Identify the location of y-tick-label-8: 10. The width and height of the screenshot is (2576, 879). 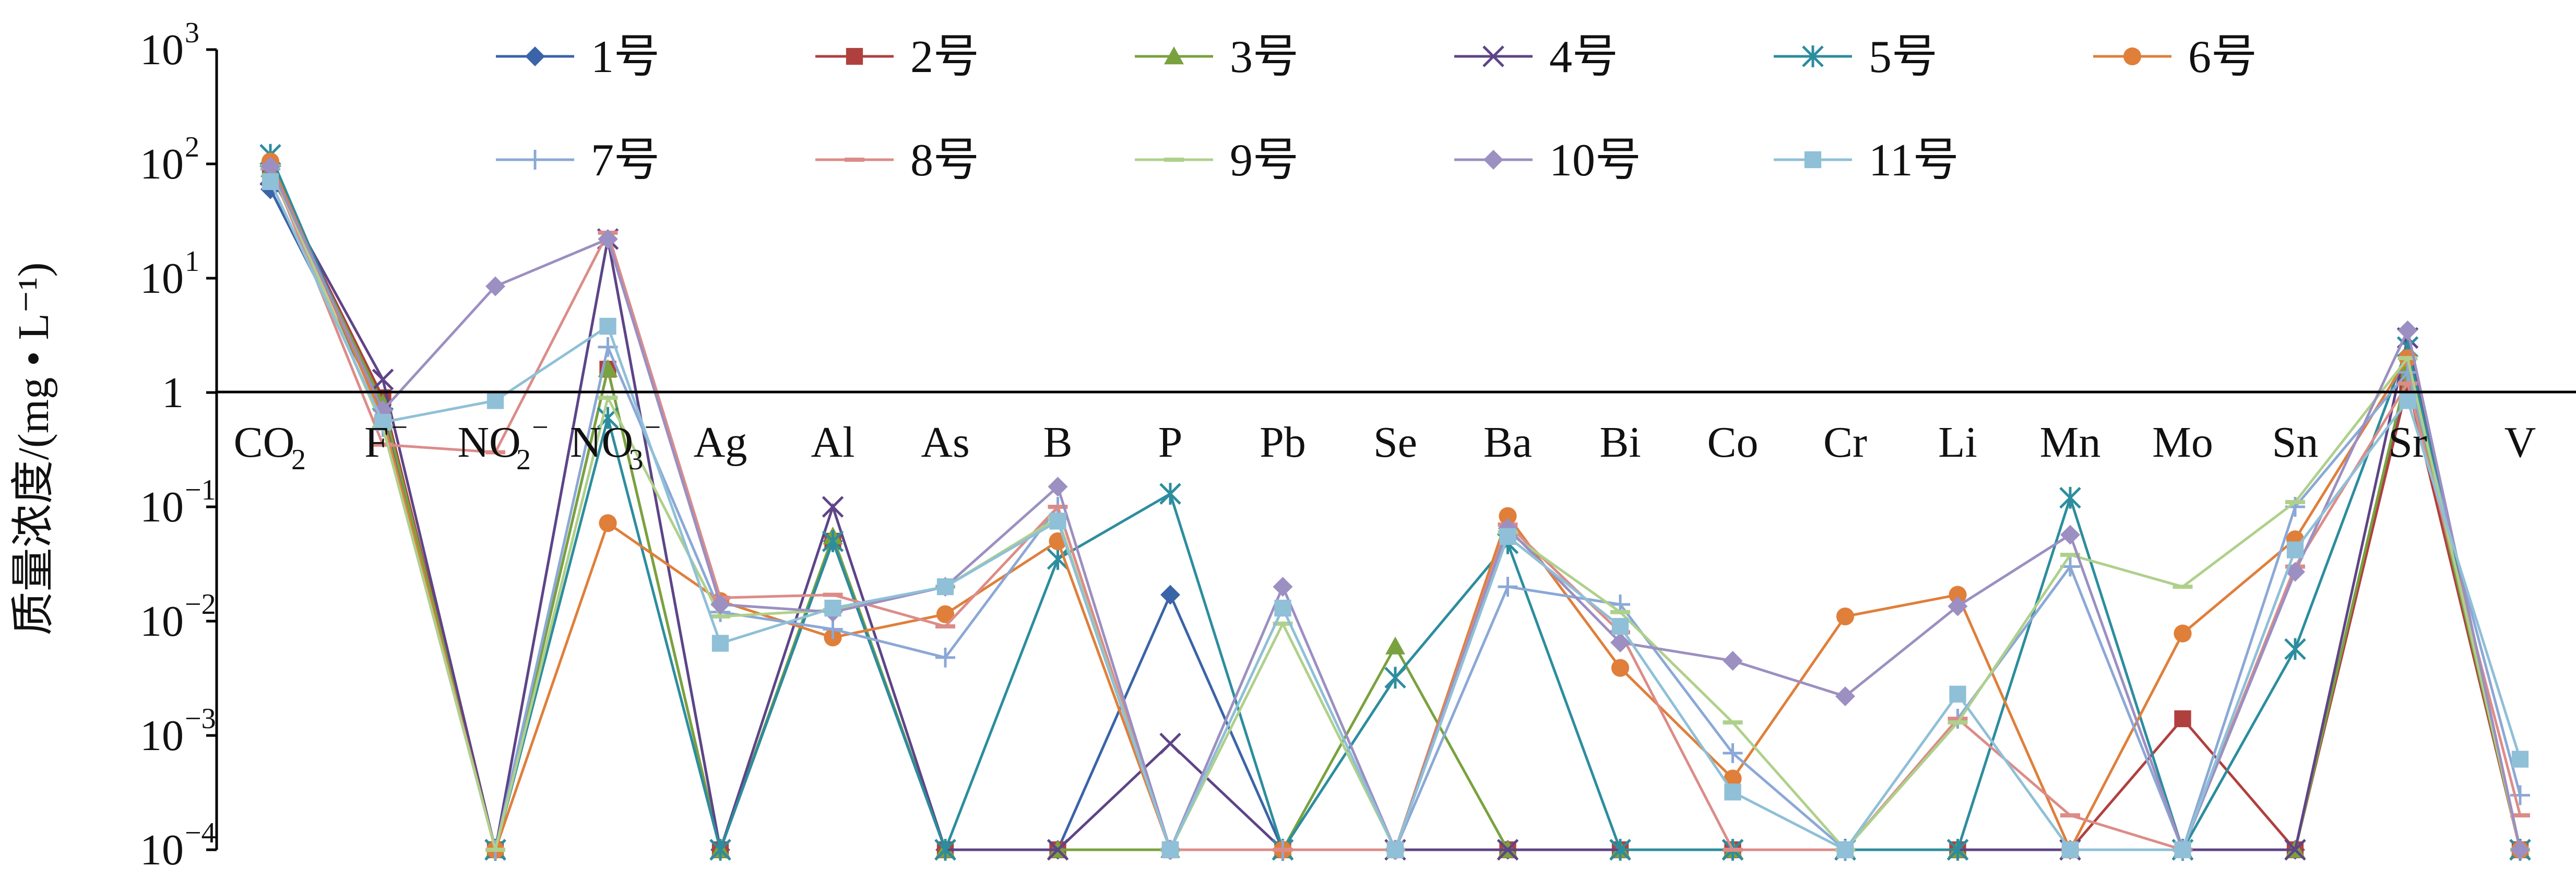
(162, 850).